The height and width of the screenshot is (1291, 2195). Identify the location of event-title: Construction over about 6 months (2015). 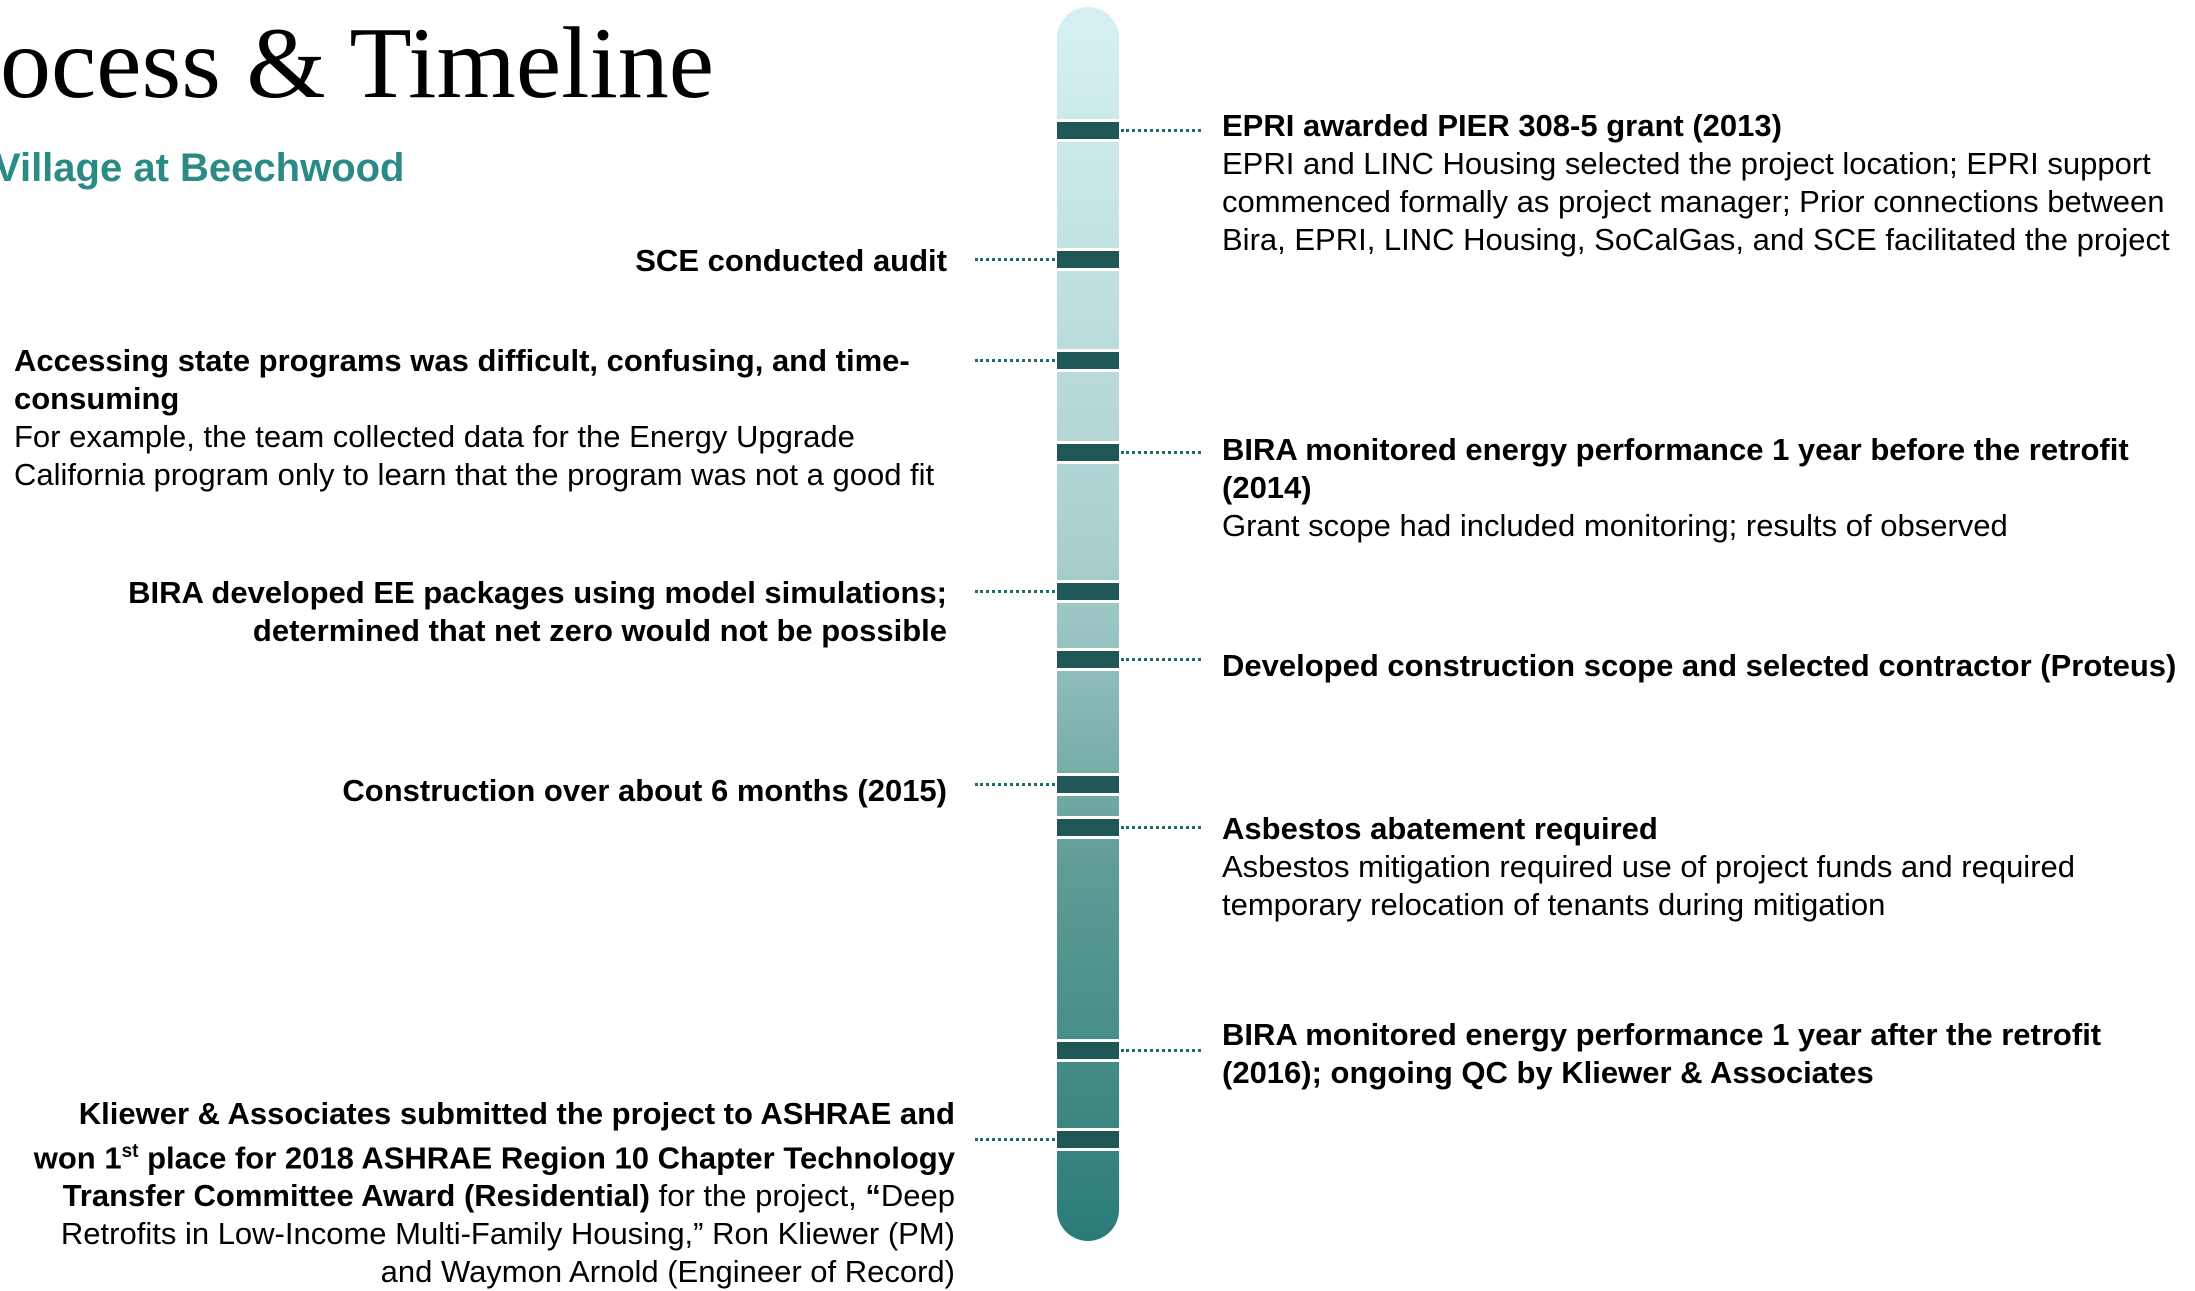
(644, 790).